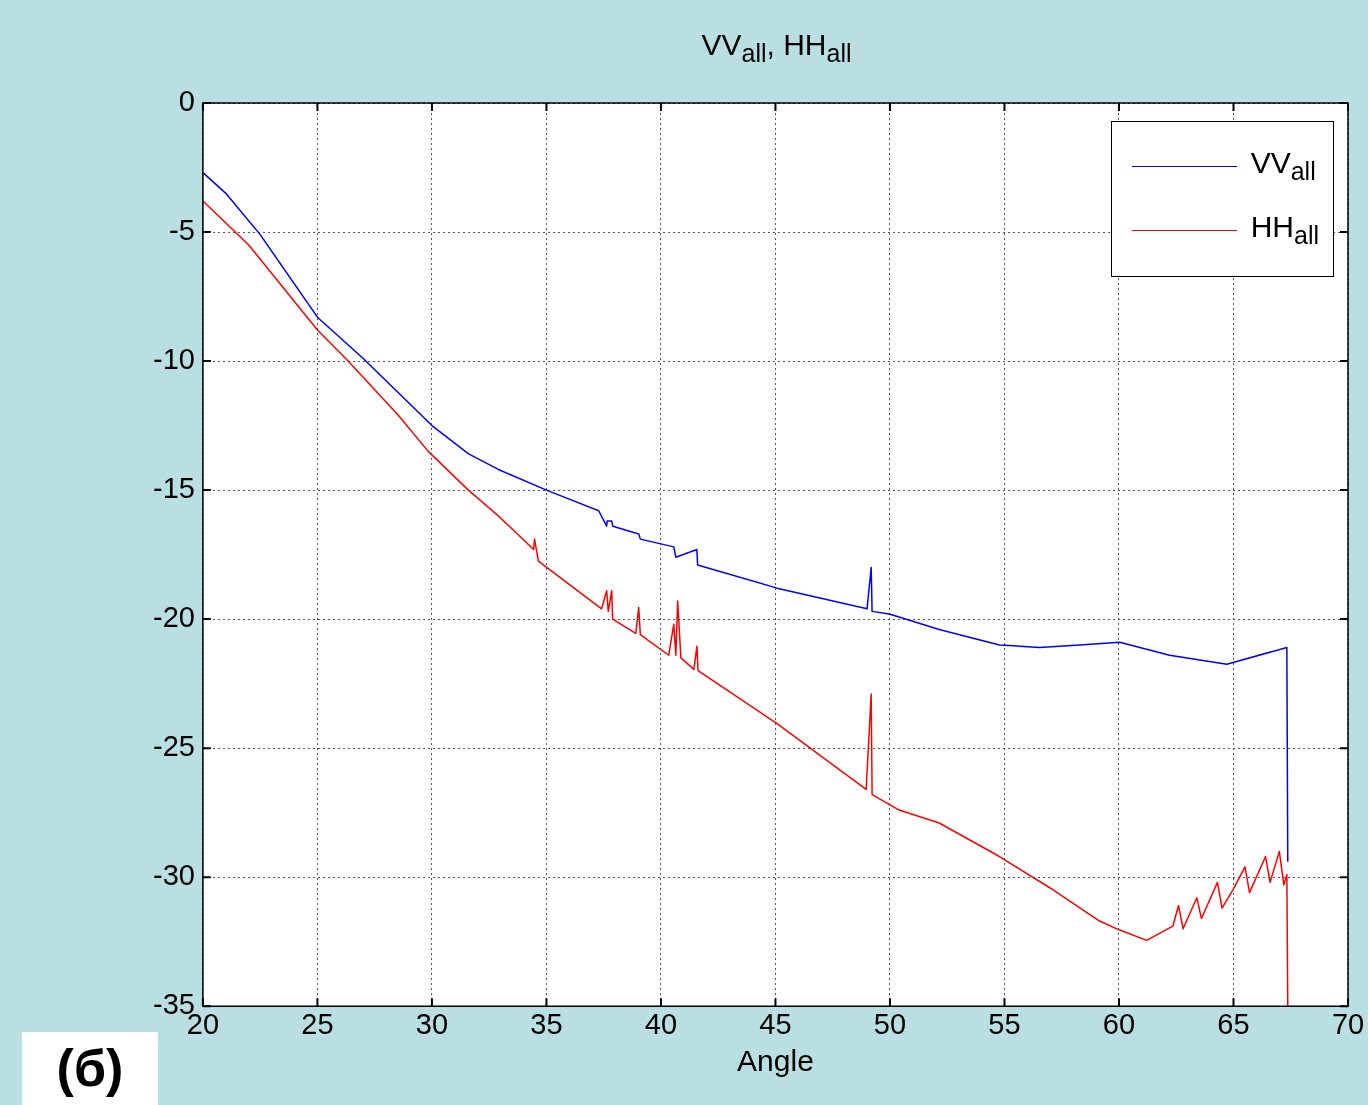  Describe the element at coordinates (775, 1061) in the screenshot. I see `x-axis-title: Angle` at that location.